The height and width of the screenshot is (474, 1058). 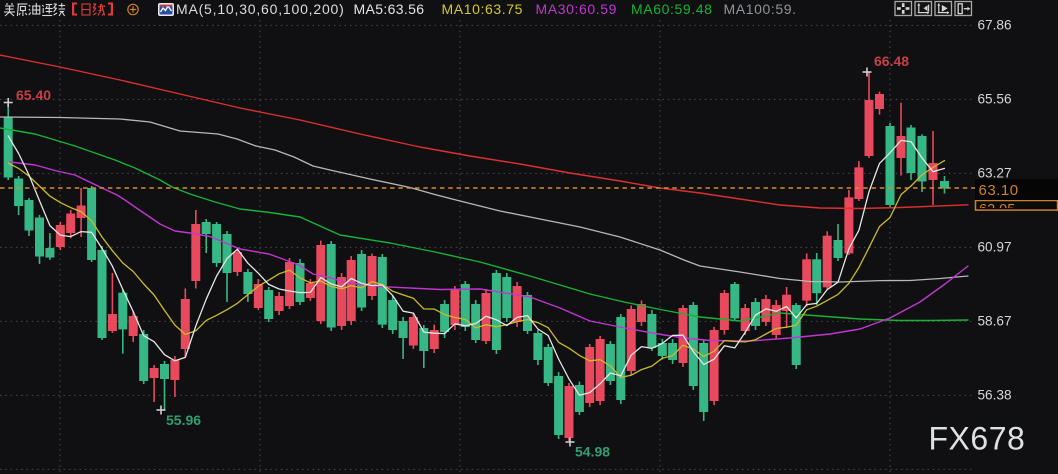 I want to click on svg-text: 63.10, so click(x=999, y=190).